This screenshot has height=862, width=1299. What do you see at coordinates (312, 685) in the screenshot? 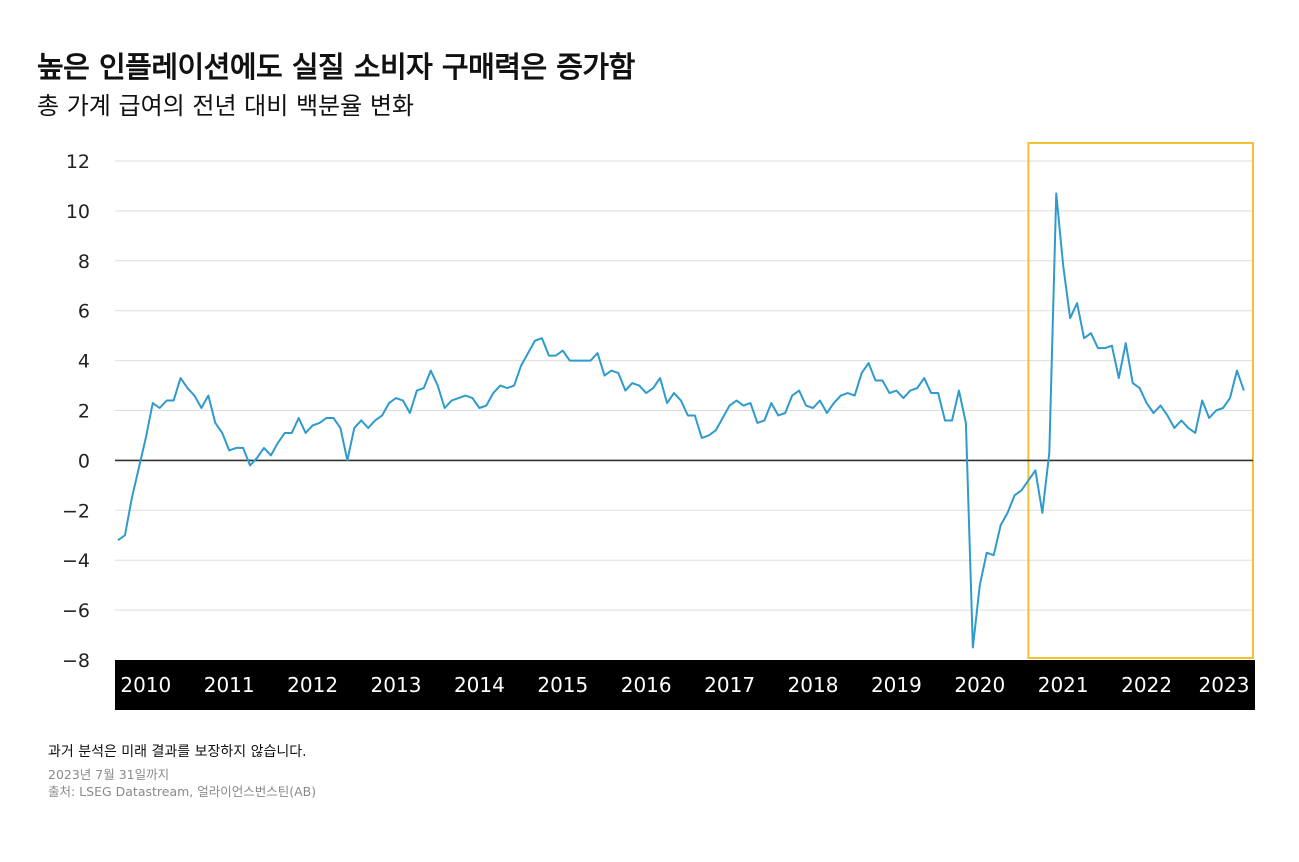
I see `x-tick-label: 2012` at bounding box center [312, 685].